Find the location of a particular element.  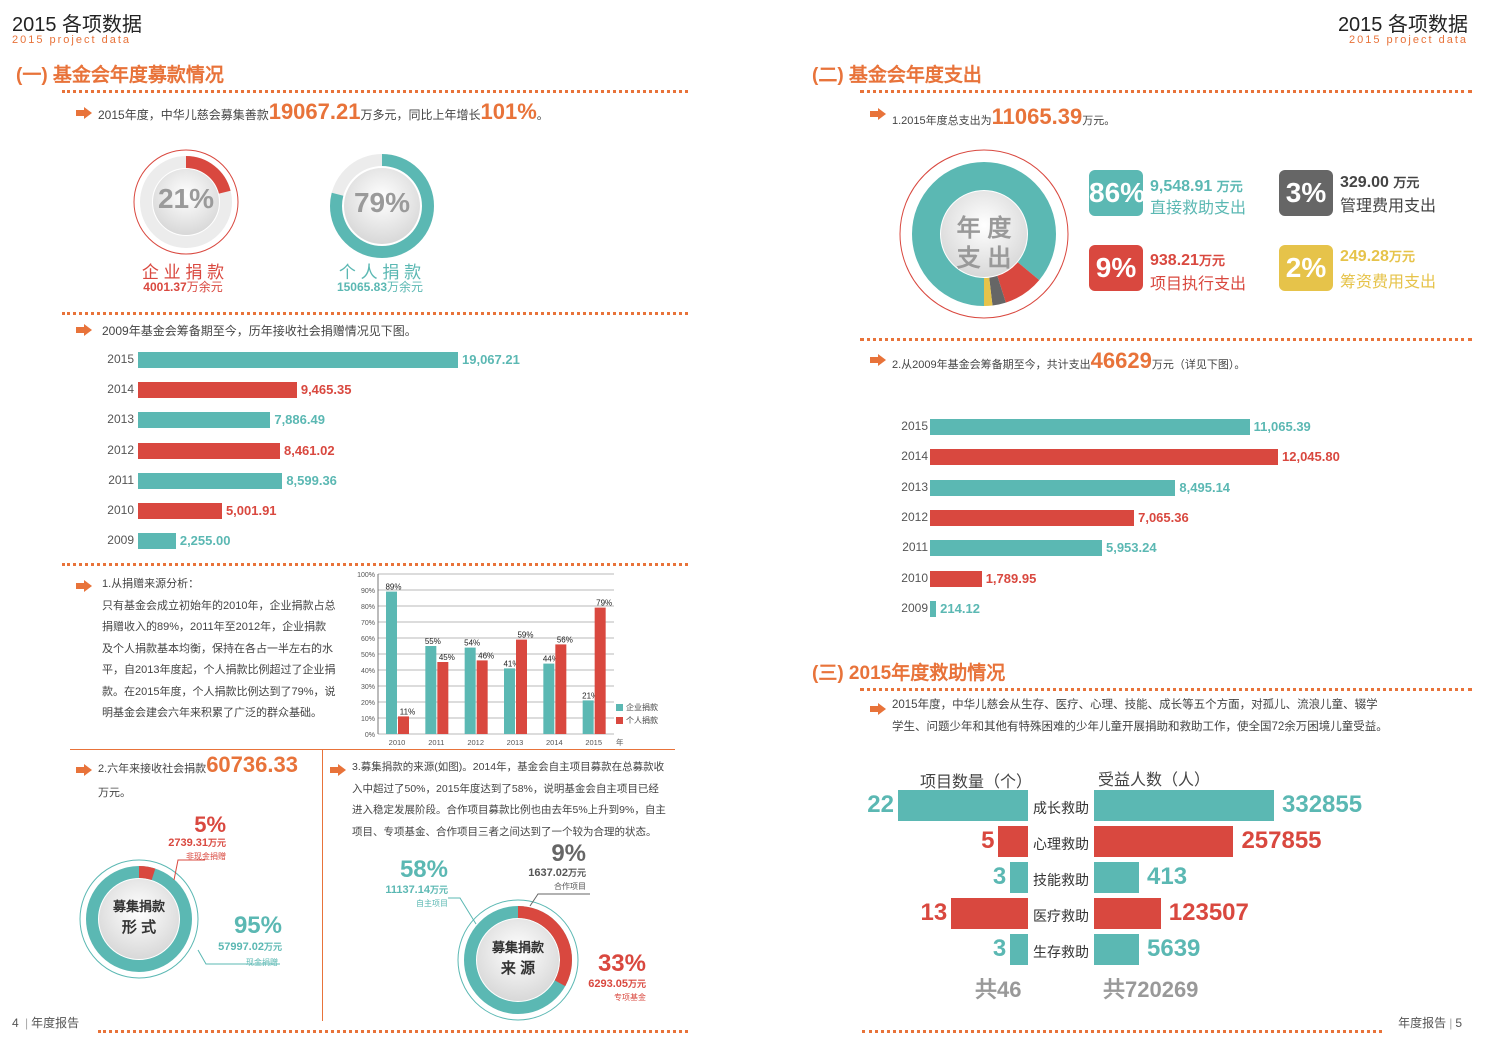

section-title-fundraising: (一) 基金会年度募款情况 is located at coordinates (120, 75).